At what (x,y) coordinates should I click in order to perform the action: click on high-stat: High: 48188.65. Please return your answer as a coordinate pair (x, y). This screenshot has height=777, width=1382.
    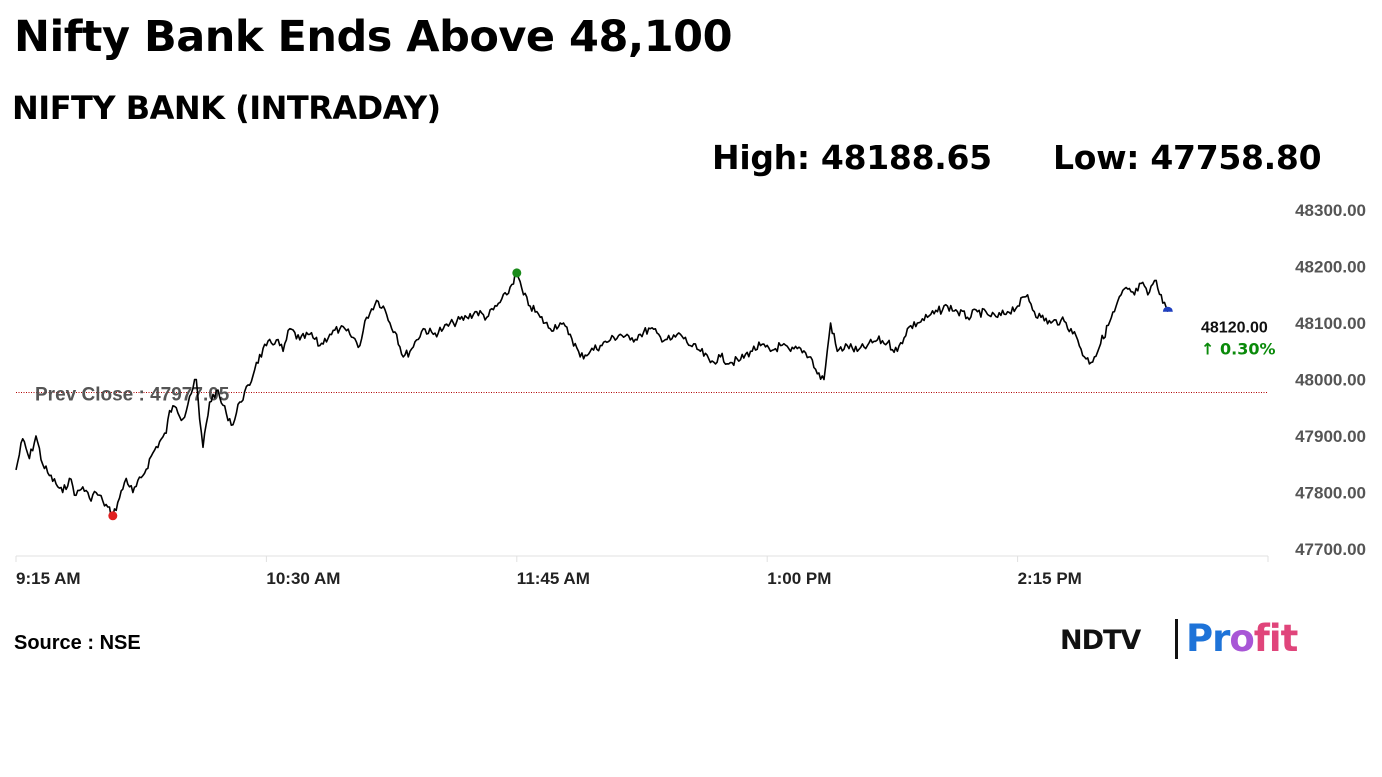
    Looking at the image, I should click on (852, 157).